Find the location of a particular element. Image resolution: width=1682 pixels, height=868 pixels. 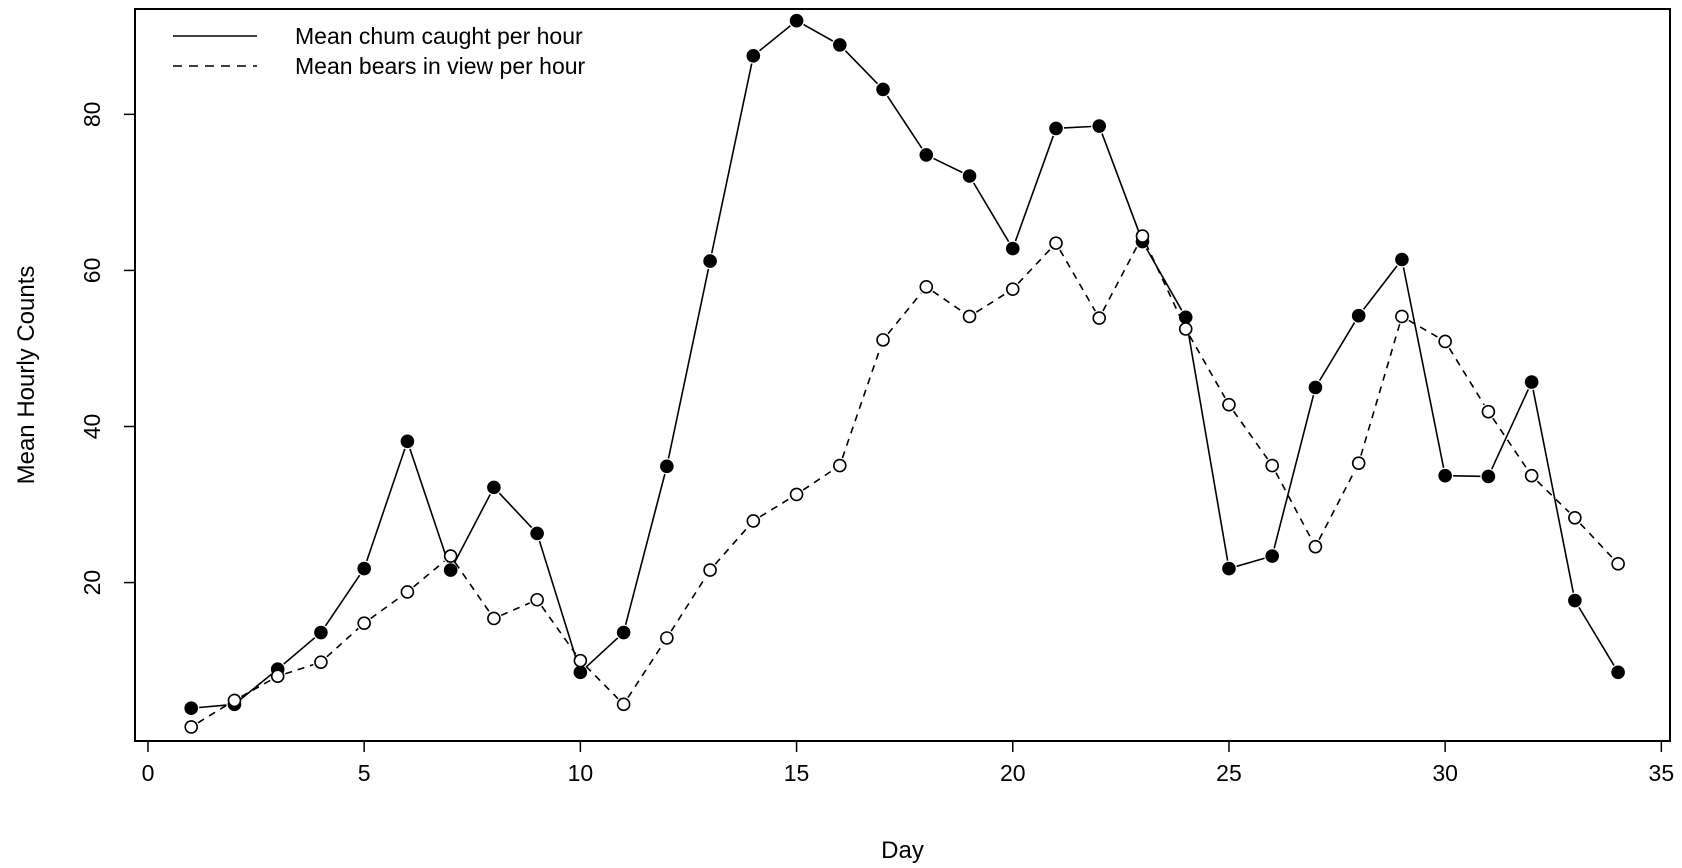

legend-label-1: Mean chum caught per hour is located at coordinates (439, 36).